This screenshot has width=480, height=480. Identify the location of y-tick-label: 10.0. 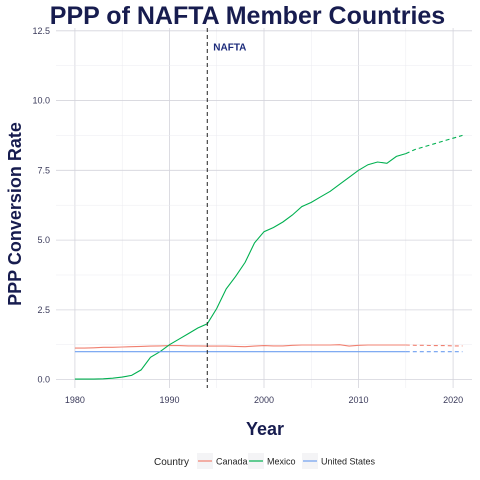
(41, 101).